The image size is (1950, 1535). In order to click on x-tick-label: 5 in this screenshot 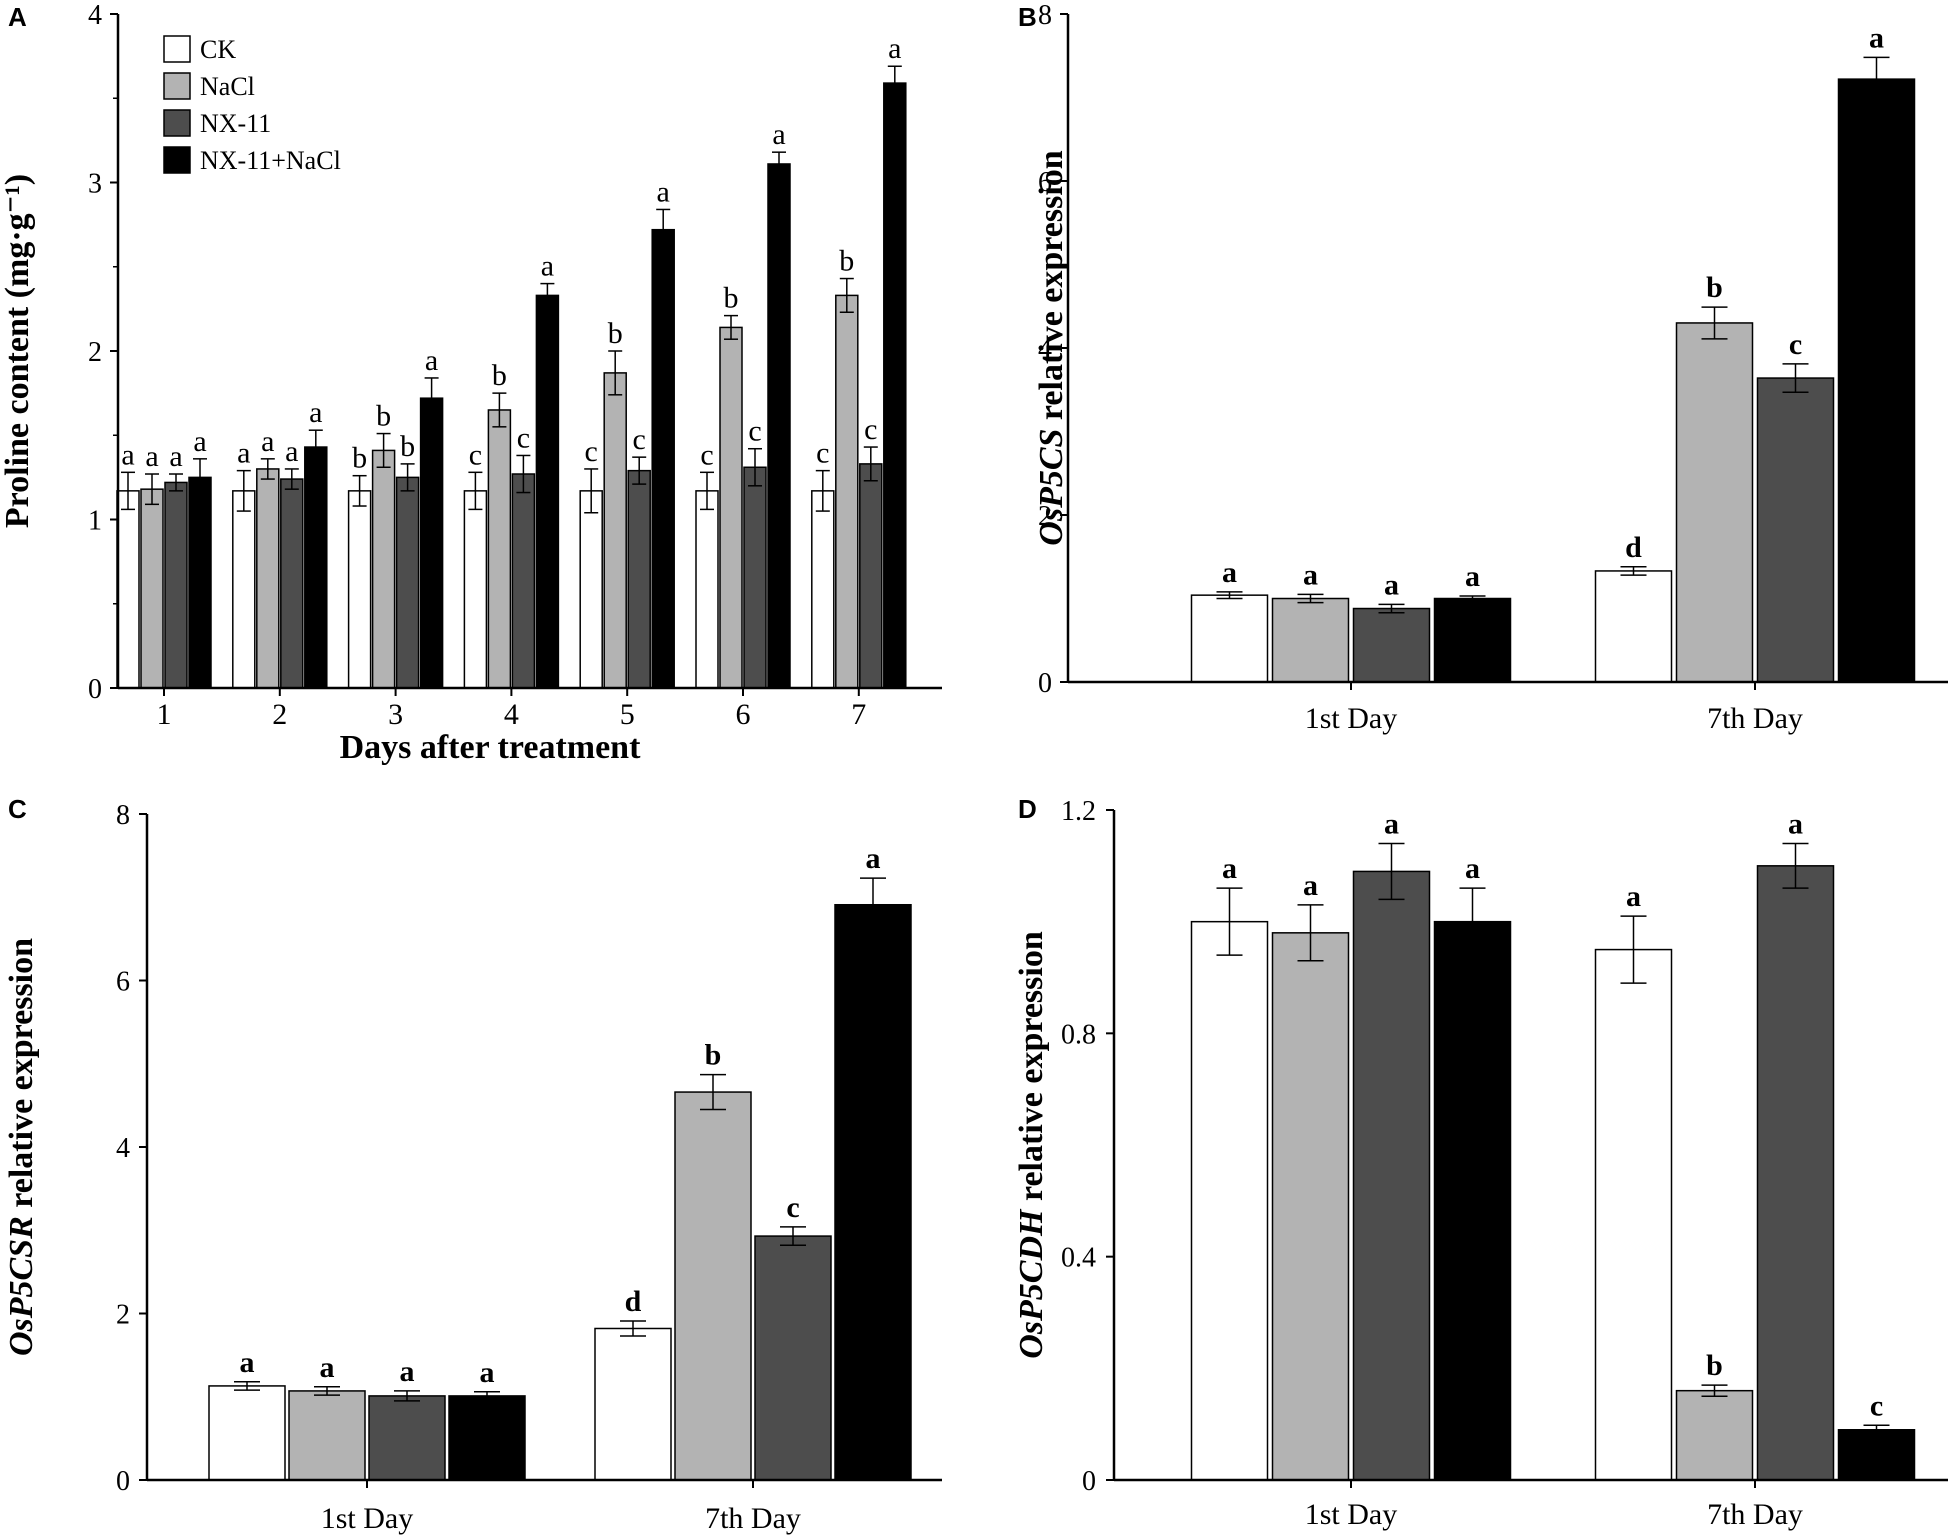, I will do `click(627, 714)`.